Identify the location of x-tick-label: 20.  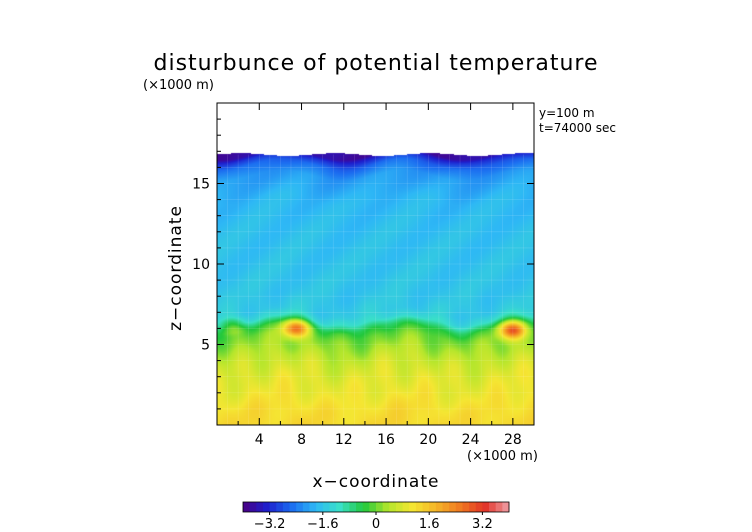
(428, 440).